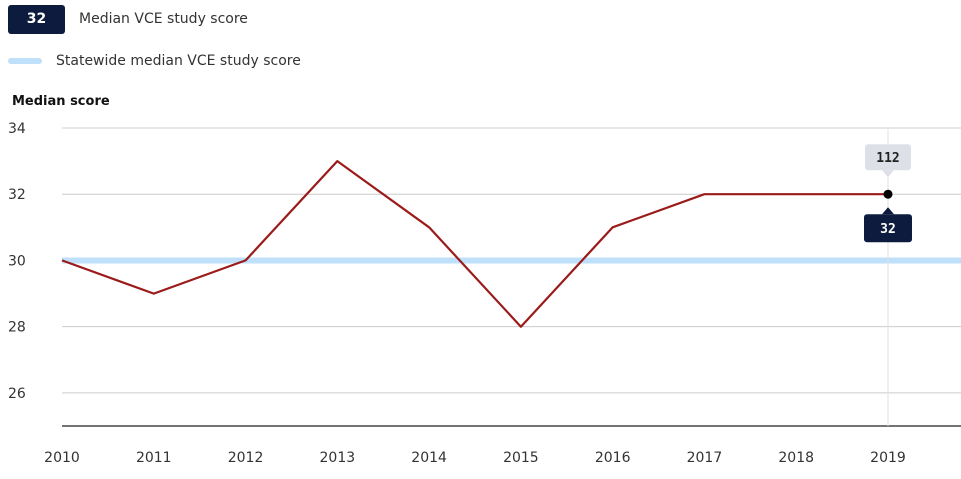 Image resolution: width=961 pixels, height=479 pixels. I want to click on legend-item-statewide: Statewide median VCE study score, so click(258, 61).